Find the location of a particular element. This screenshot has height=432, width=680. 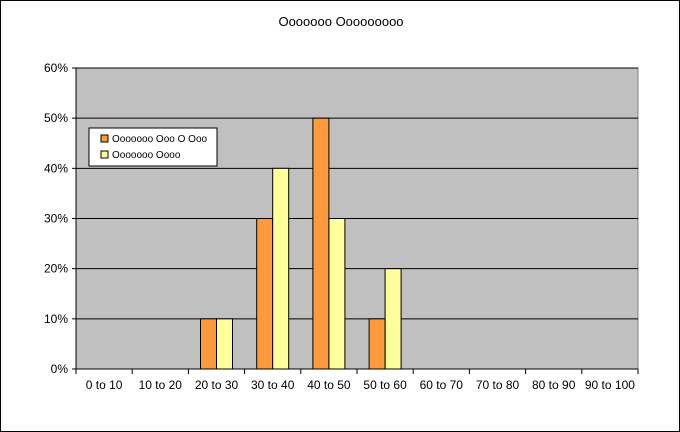

x-tick-label: 0 to 10 is located at coordinates (104, 385).